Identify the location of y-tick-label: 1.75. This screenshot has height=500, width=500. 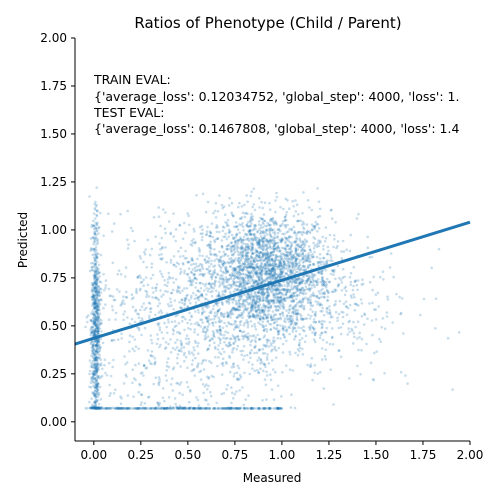
(53, 86).